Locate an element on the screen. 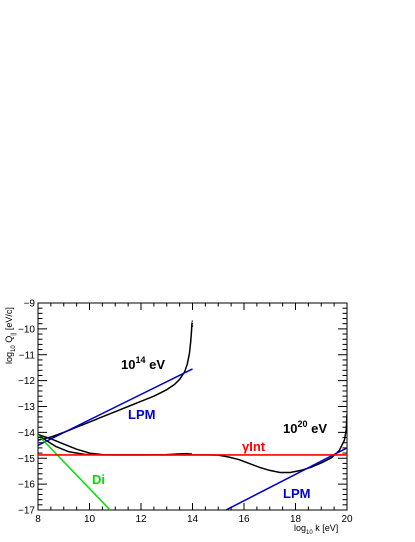  y-tick-label: −17 is located at coordinates (26, 511).